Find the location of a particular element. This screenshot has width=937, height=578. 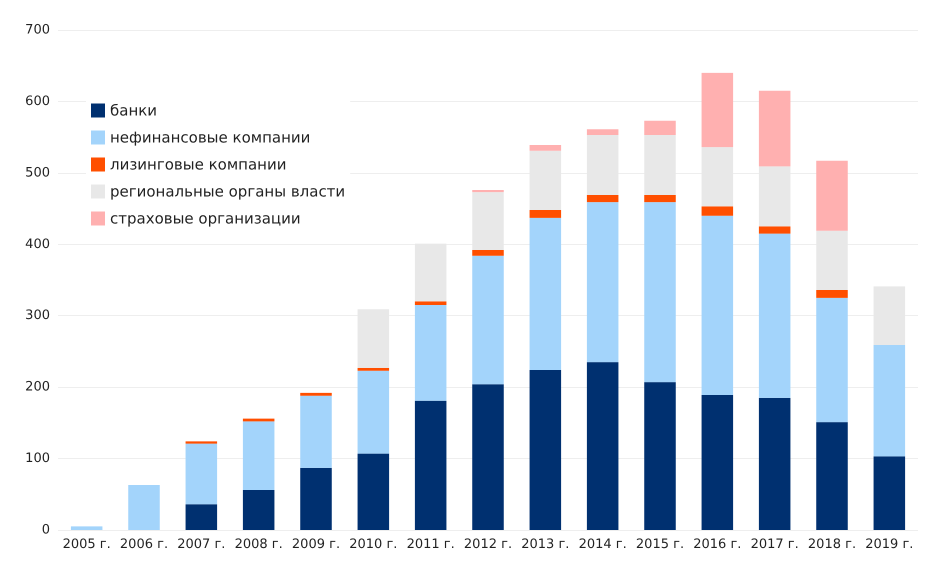

legend-label: страховые организации is located at coordinates (205, 219).